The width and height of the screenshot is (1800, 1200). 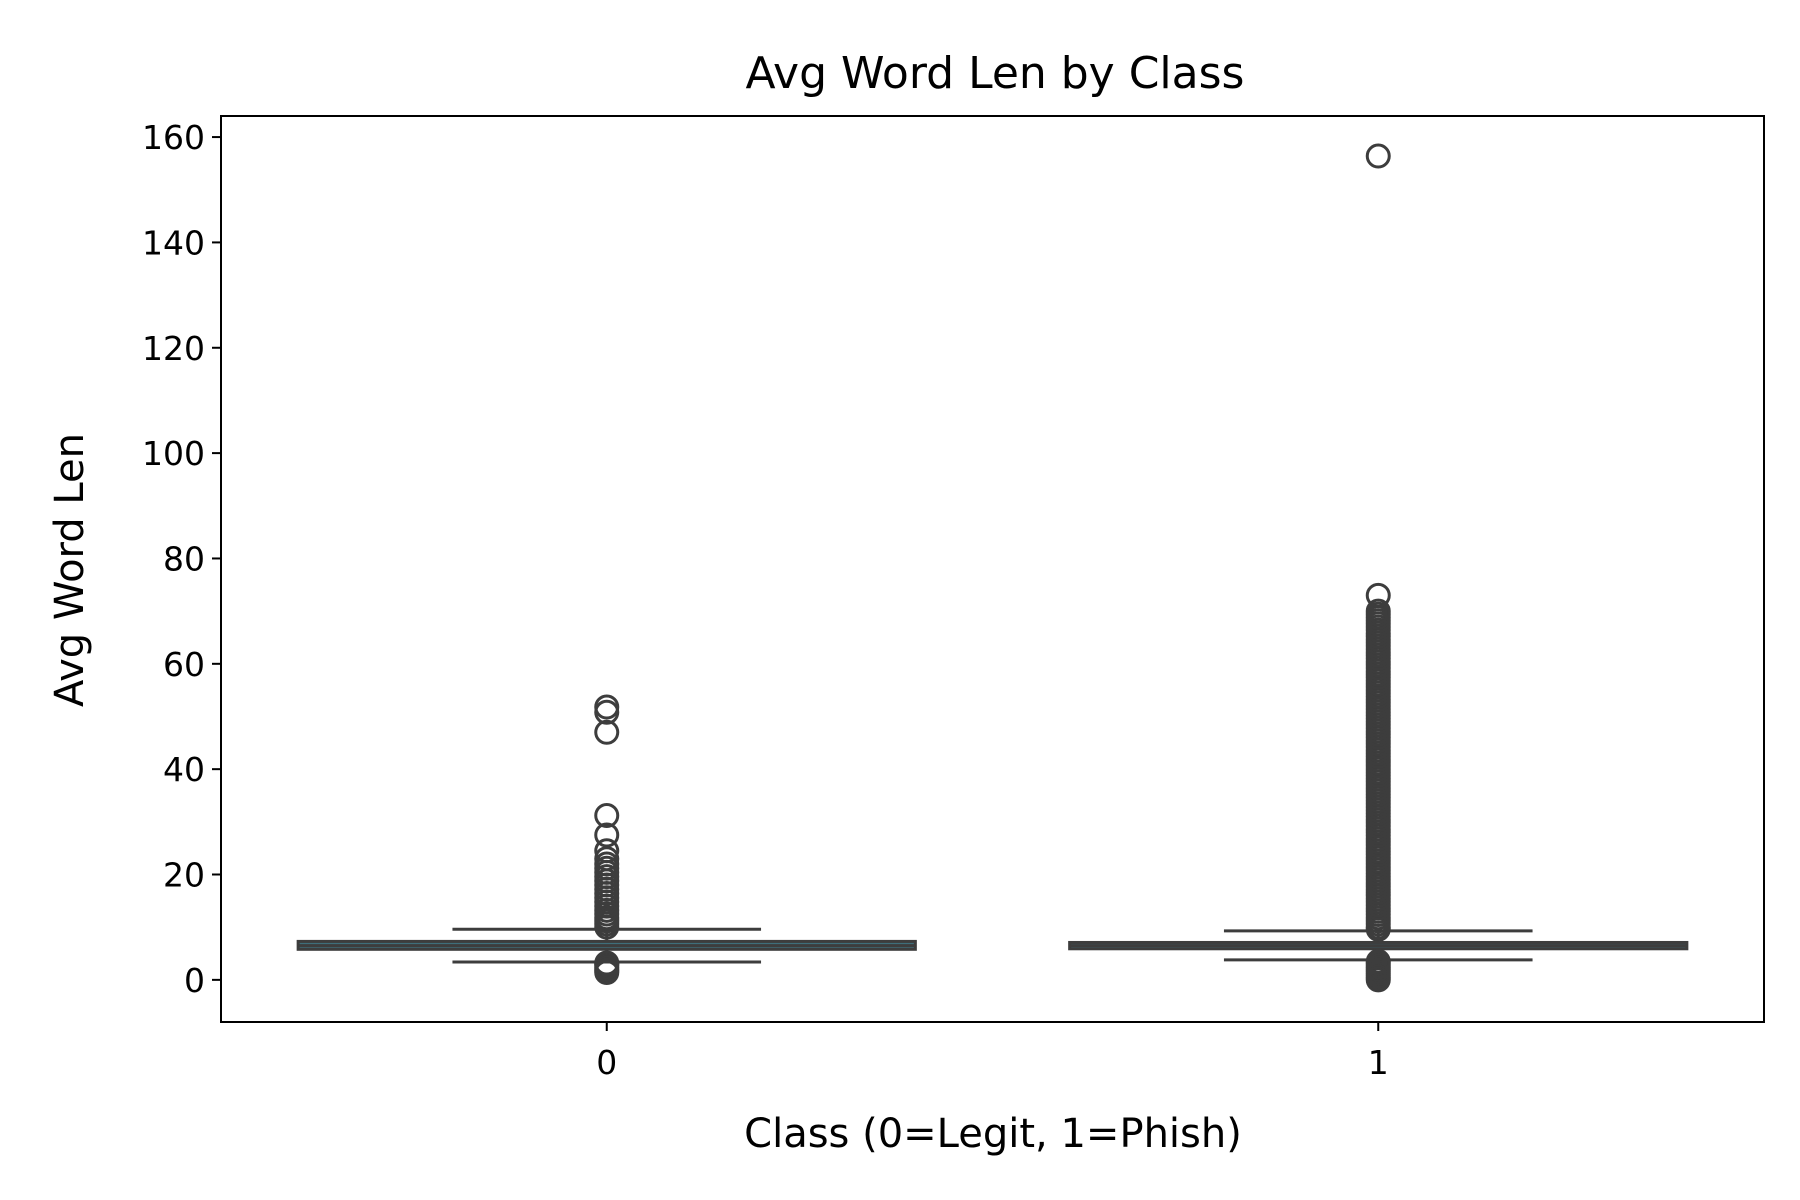 I want to click on y-tick-label: 80, so click(x=184, y=558).